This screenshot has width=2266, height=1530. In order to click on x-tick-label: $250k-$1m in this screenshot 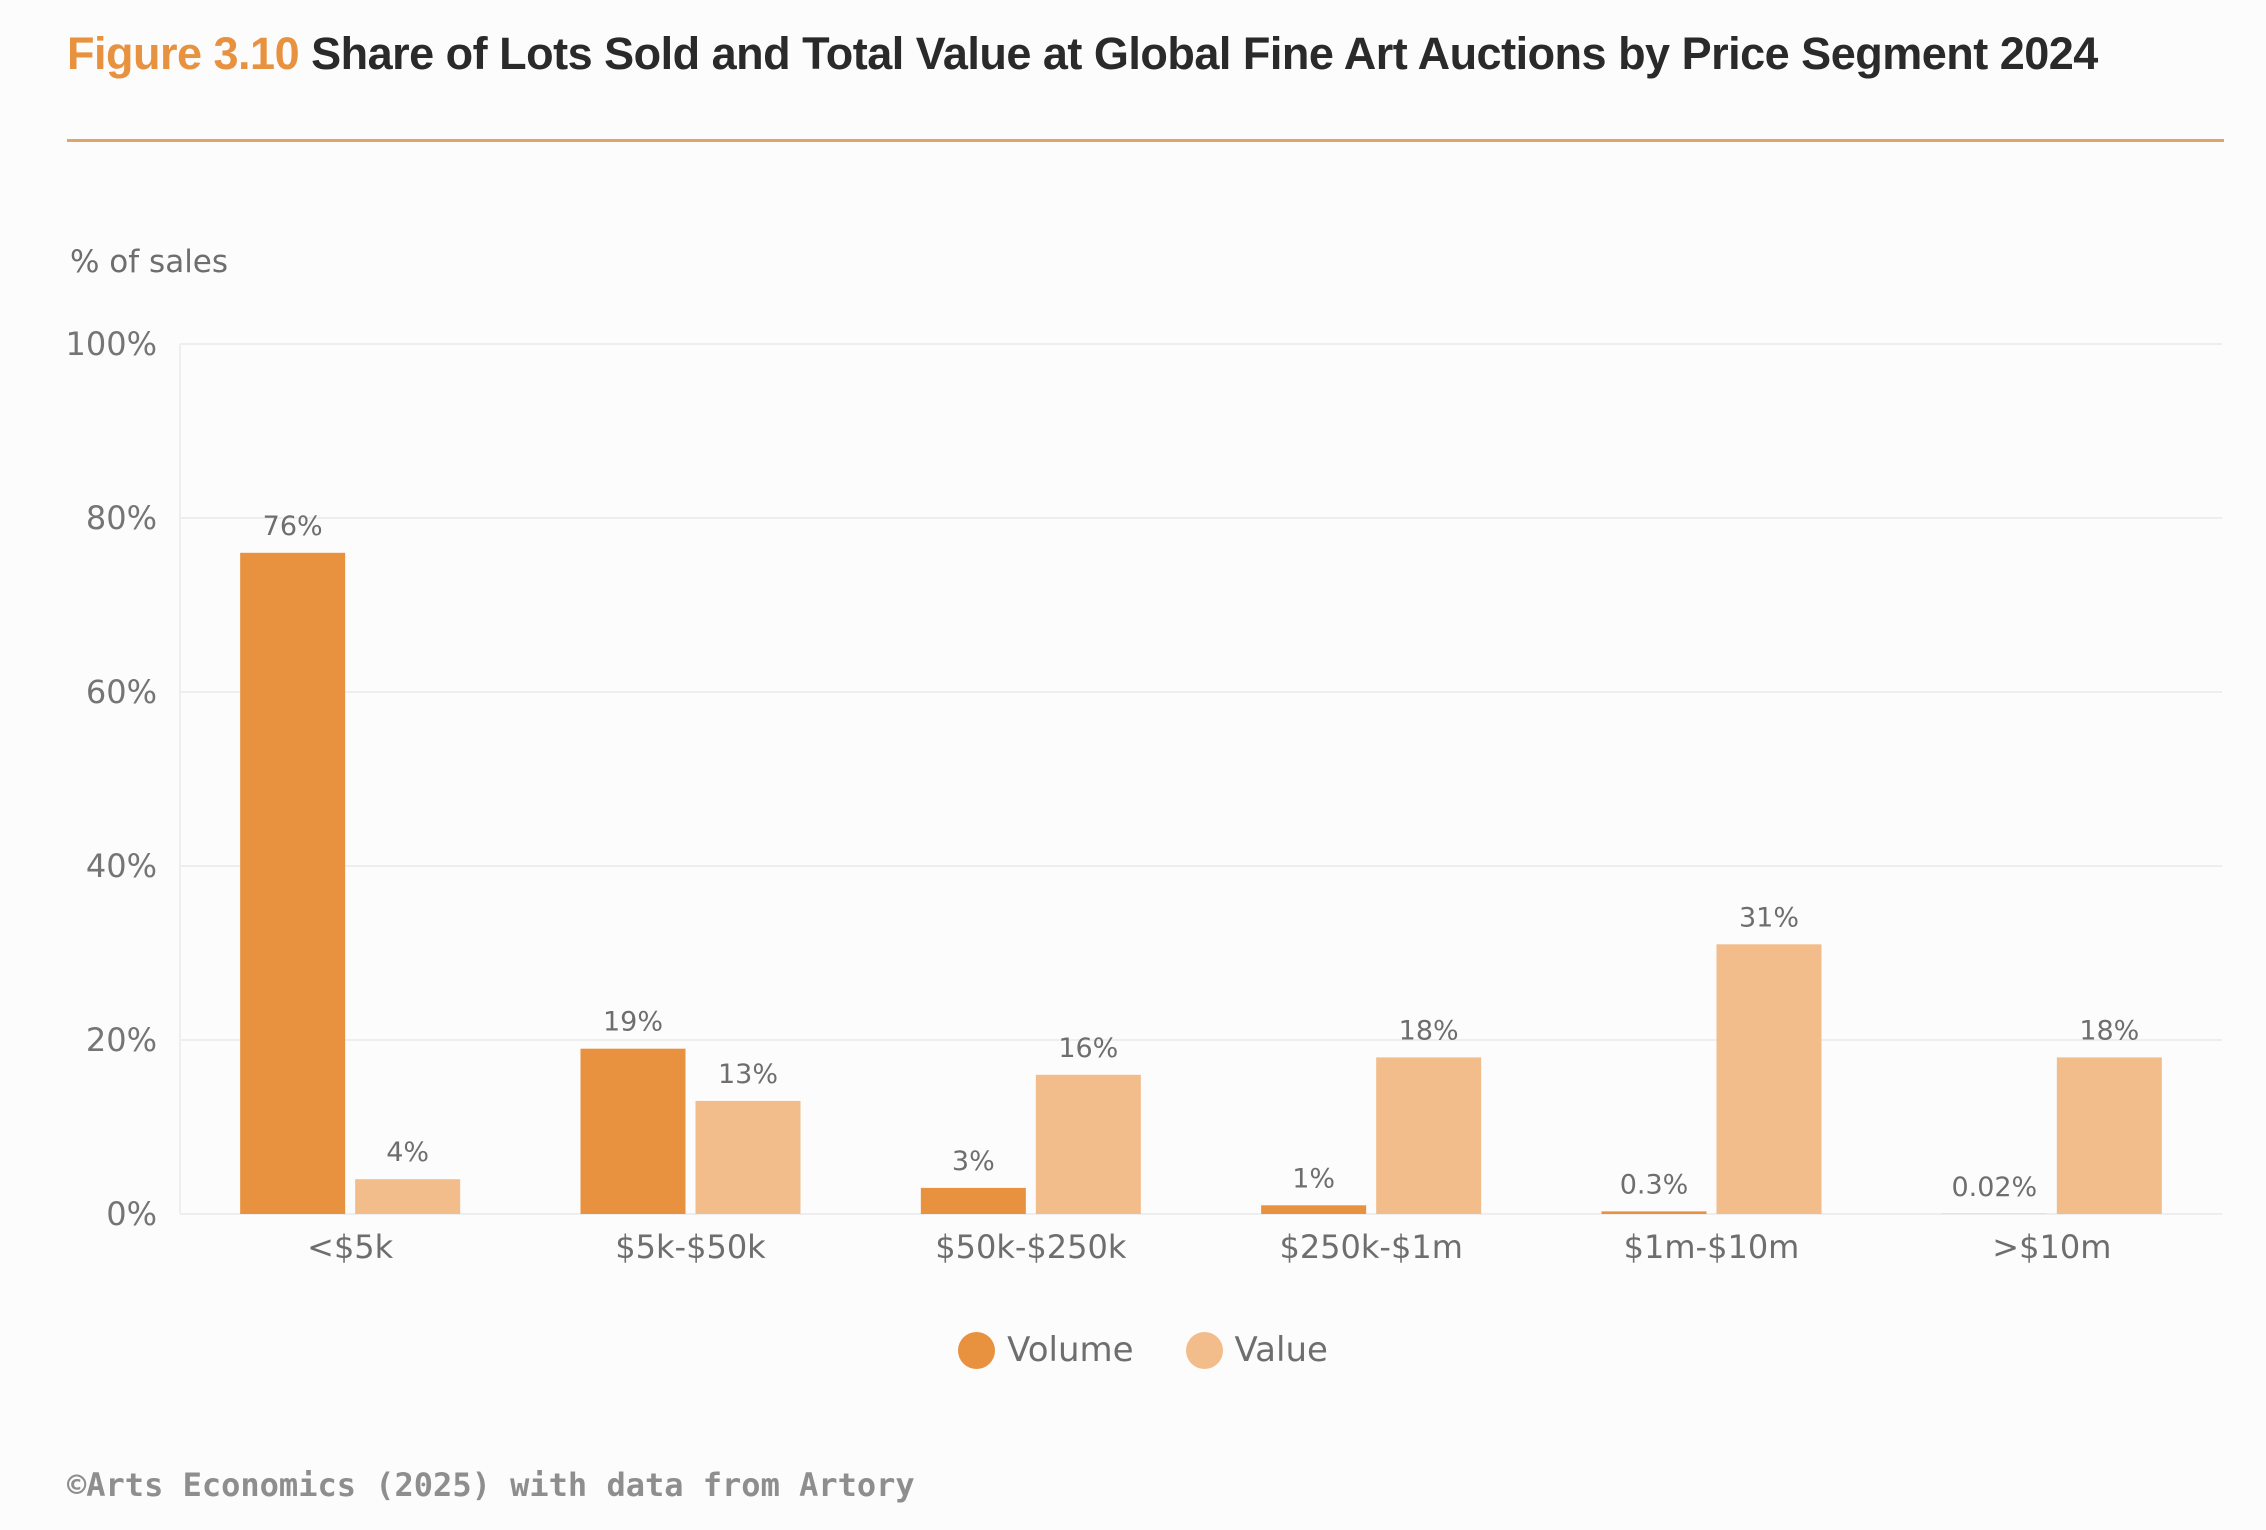, I will do `click(1370, 1247)`.